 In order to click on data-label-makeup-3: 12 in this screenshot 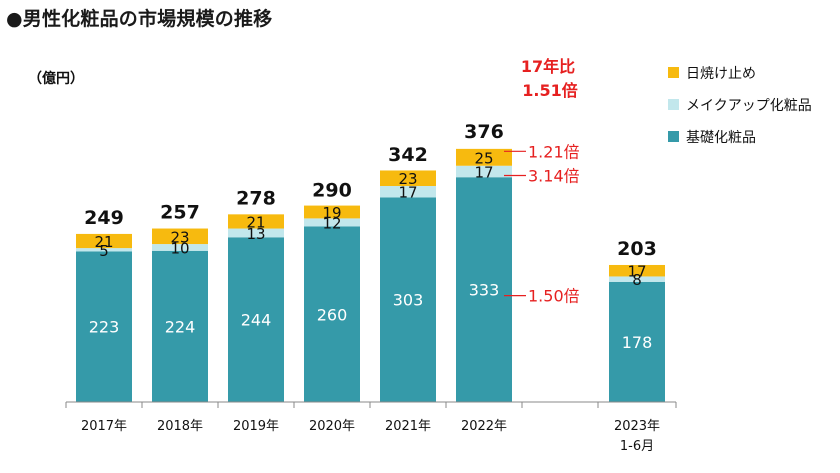, I will do `click(331, 223)`.